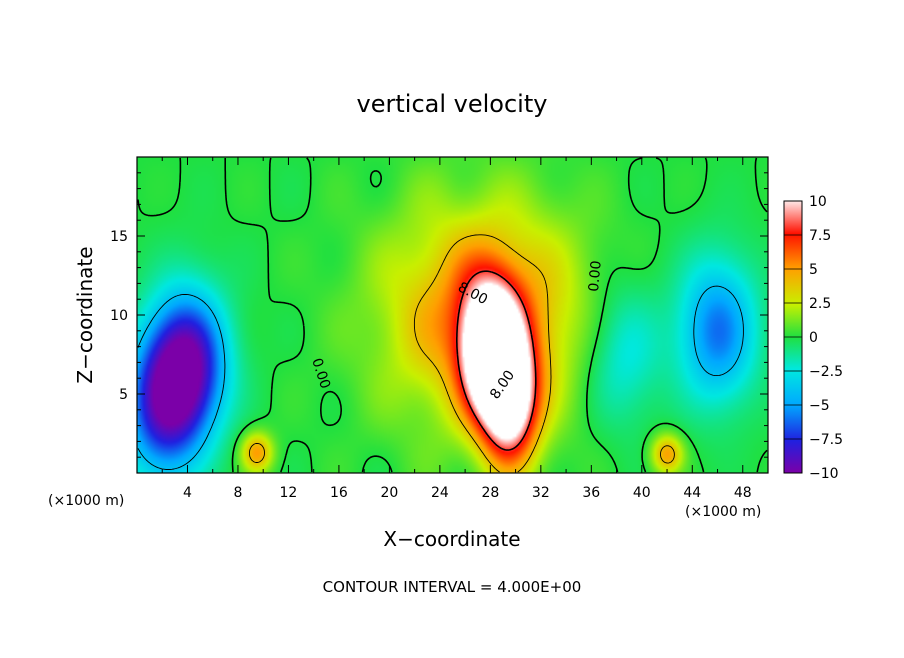  I want to click on x-tick-label: 40, so click(642, 493).